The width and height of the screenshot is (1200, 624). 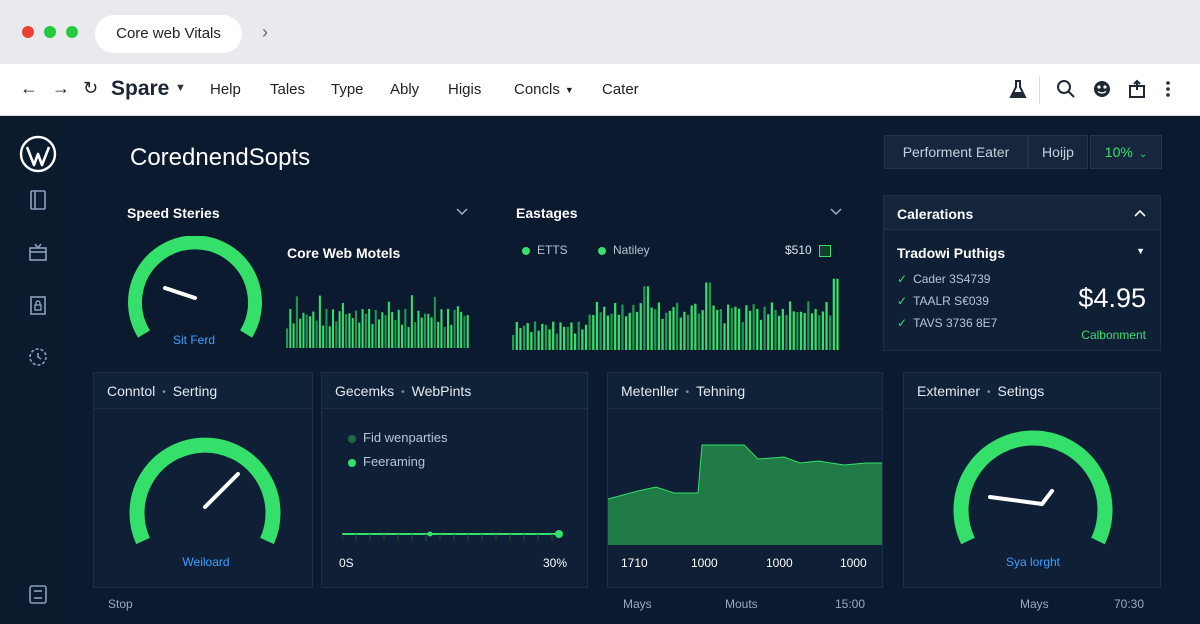 I want to click on panel-header-secondary: Setings, so click(x=1021, y=391).